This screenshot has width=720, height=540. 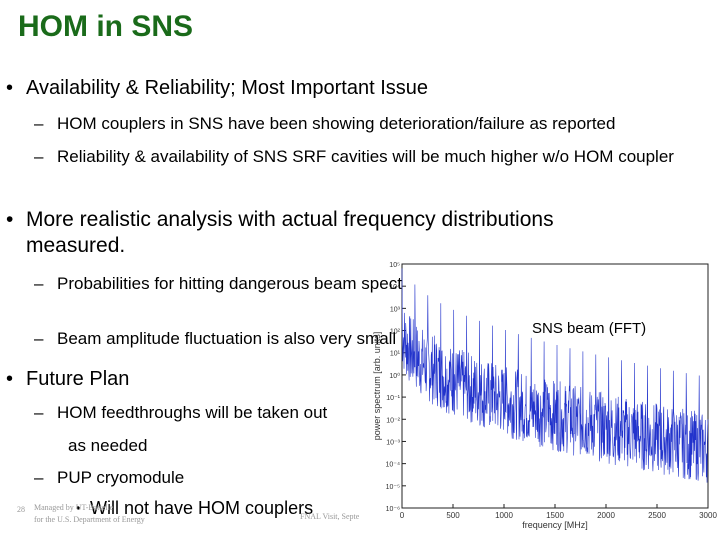 What do you see at coordinates (78, 379) in the screenshot?
I see `bullet-3-text: Future Plan` at bounding box center [78, 379].